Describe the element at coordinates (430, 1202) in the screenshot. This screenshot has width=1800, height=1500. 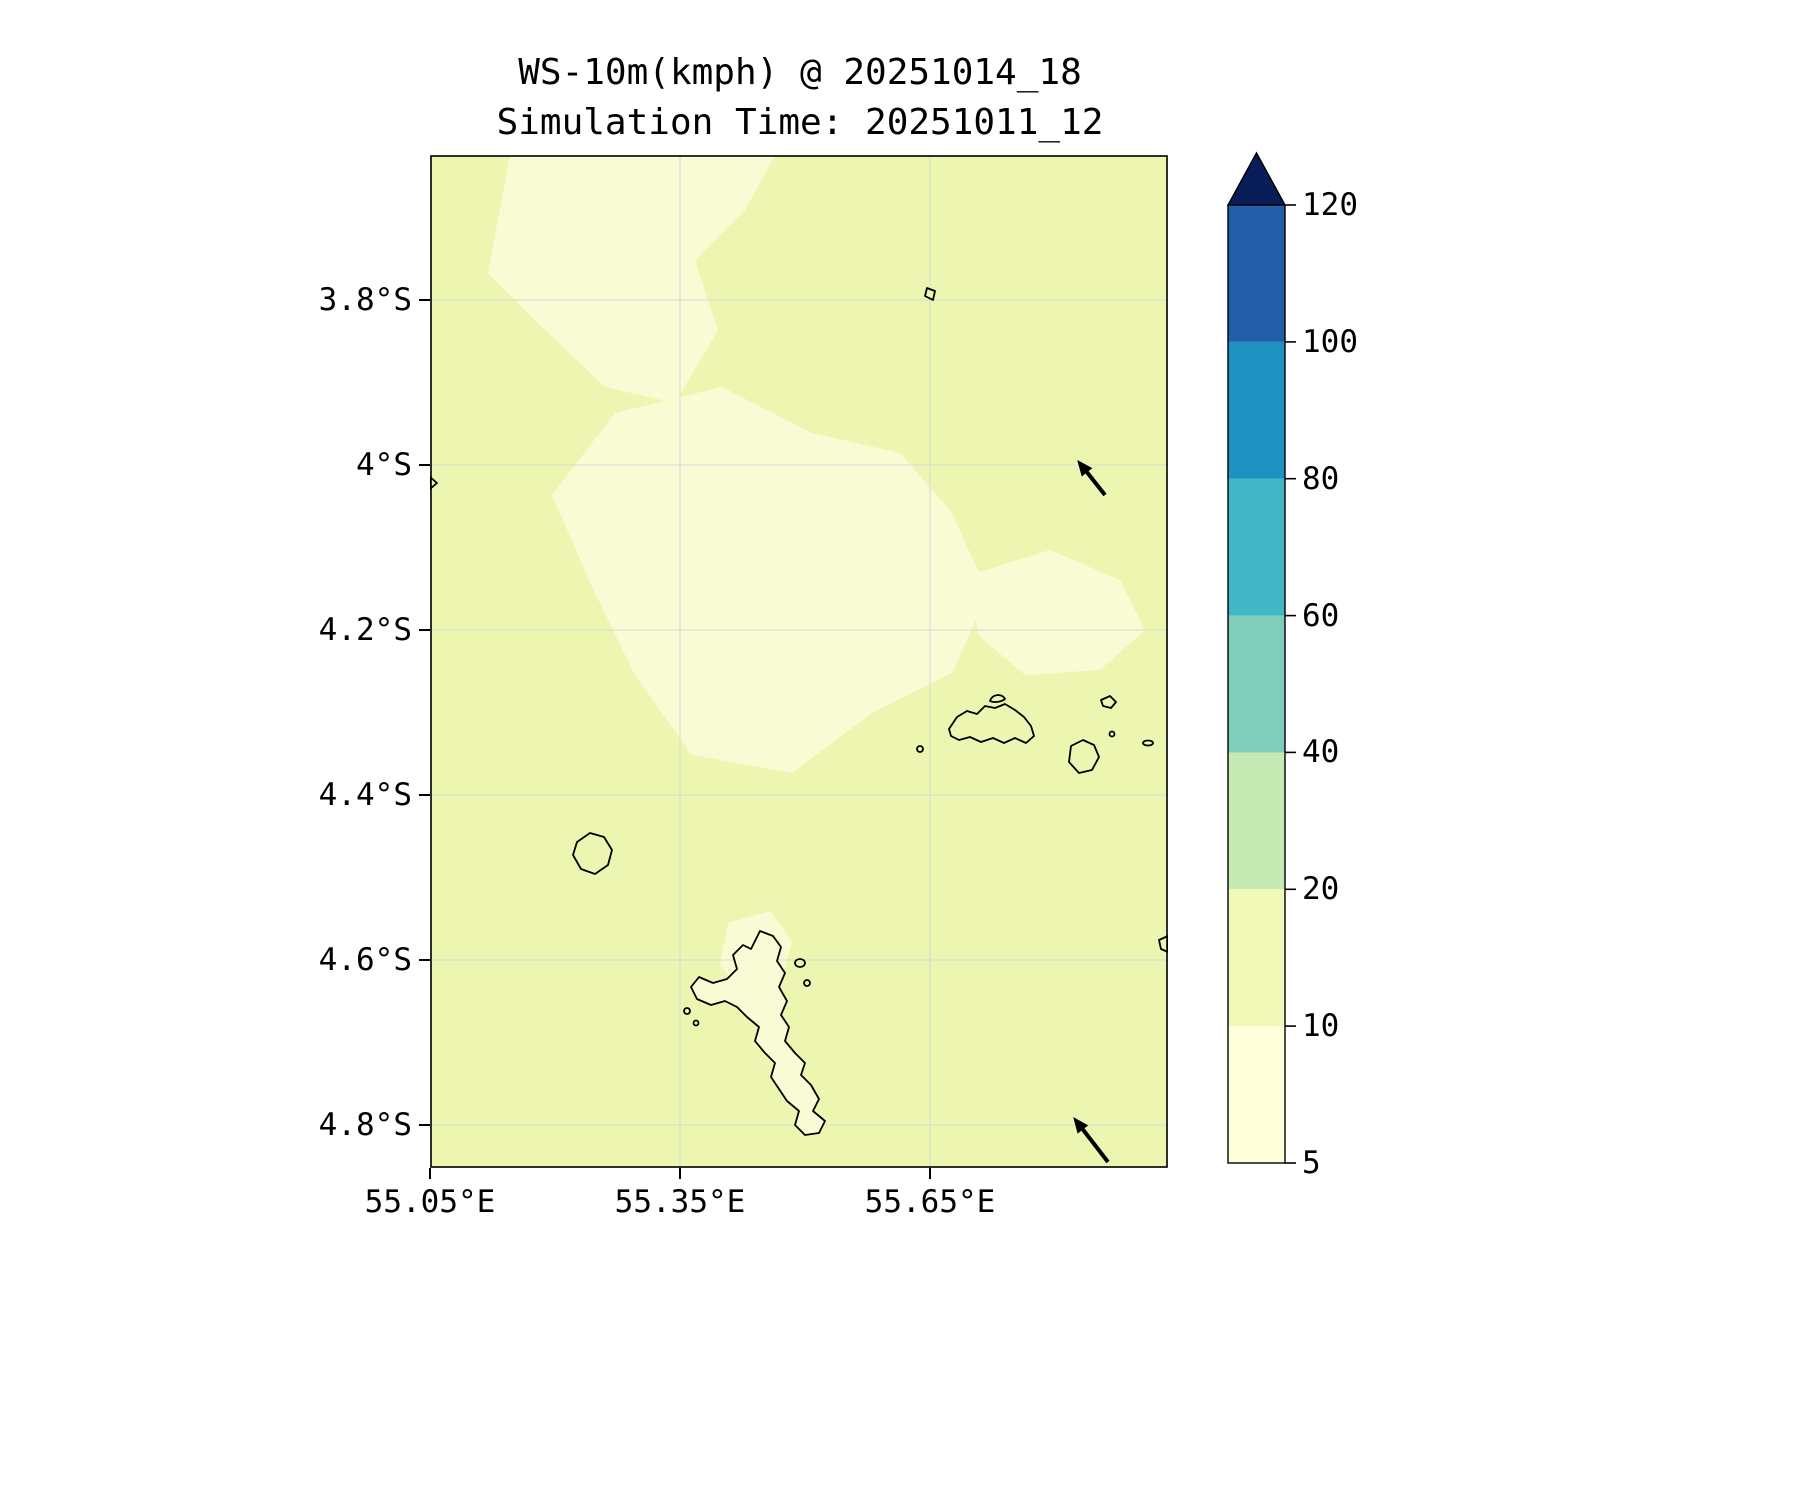
I see `x-tick-label: 55.05°E` at that location.